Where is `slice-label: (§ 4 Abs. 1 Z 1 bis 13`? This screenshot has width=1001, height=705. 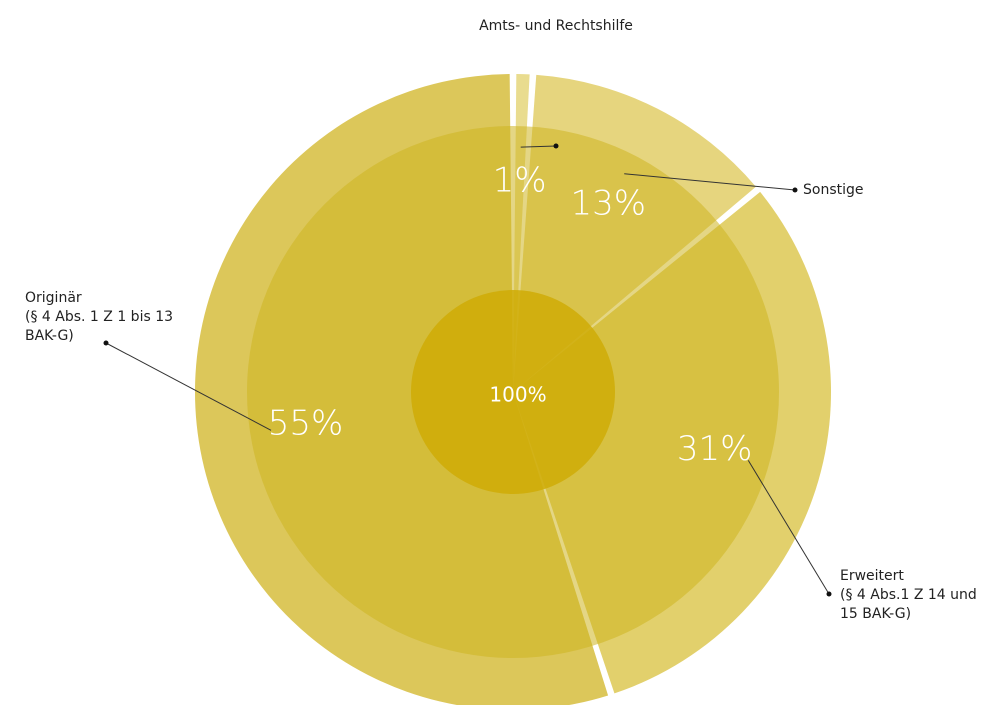
slice-label: (§ 4 Abs. 1 Z 1 bis 13 is located at coordinates (99, 317).